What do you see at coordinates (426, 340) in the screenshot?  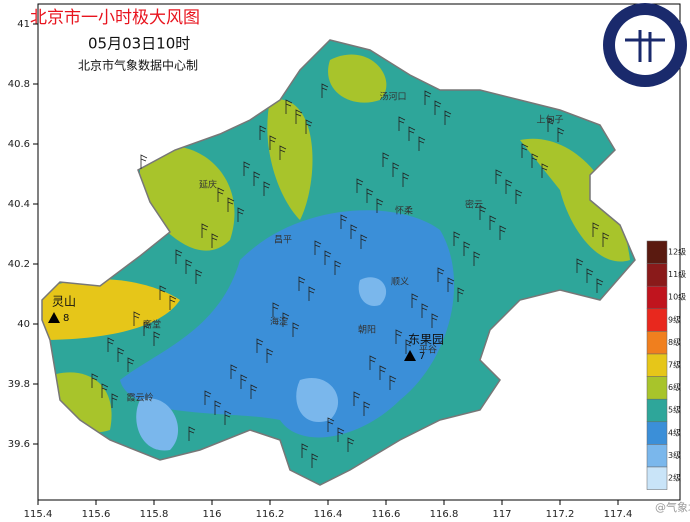 I see `station-name: 东果园` at bounding box center [426, 340].